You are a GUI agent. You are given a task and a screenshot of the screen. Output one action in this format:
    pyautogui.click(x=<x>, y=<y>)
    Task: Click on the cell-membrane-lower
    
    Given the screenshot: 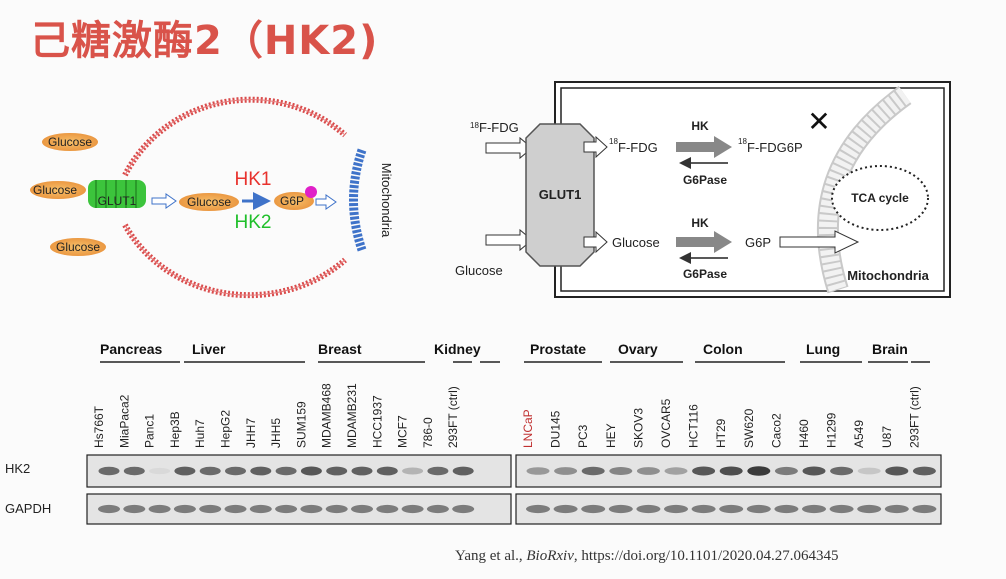 What is the action you would take?
    pyautogui.click(x=234, y=261)
    